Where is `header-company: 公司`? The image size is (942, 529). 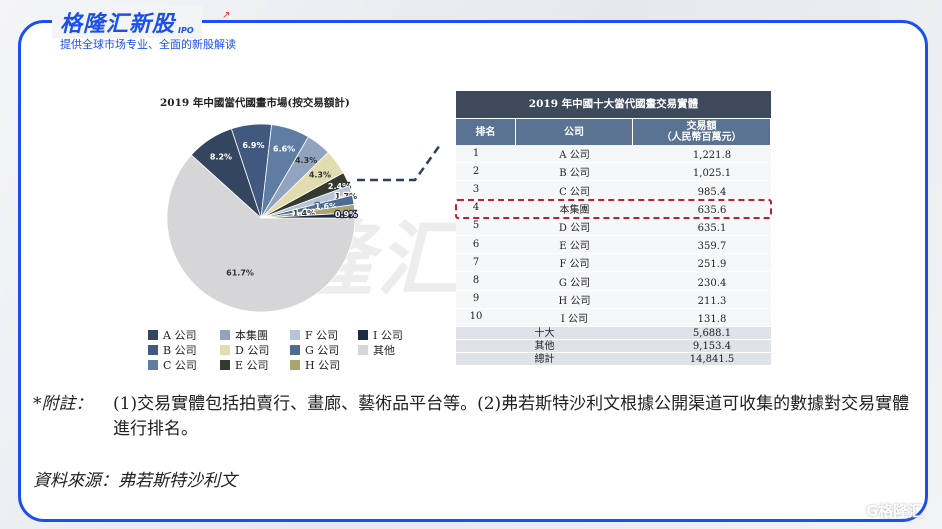
header-company: 公司 is located at coordinates (574, 132).